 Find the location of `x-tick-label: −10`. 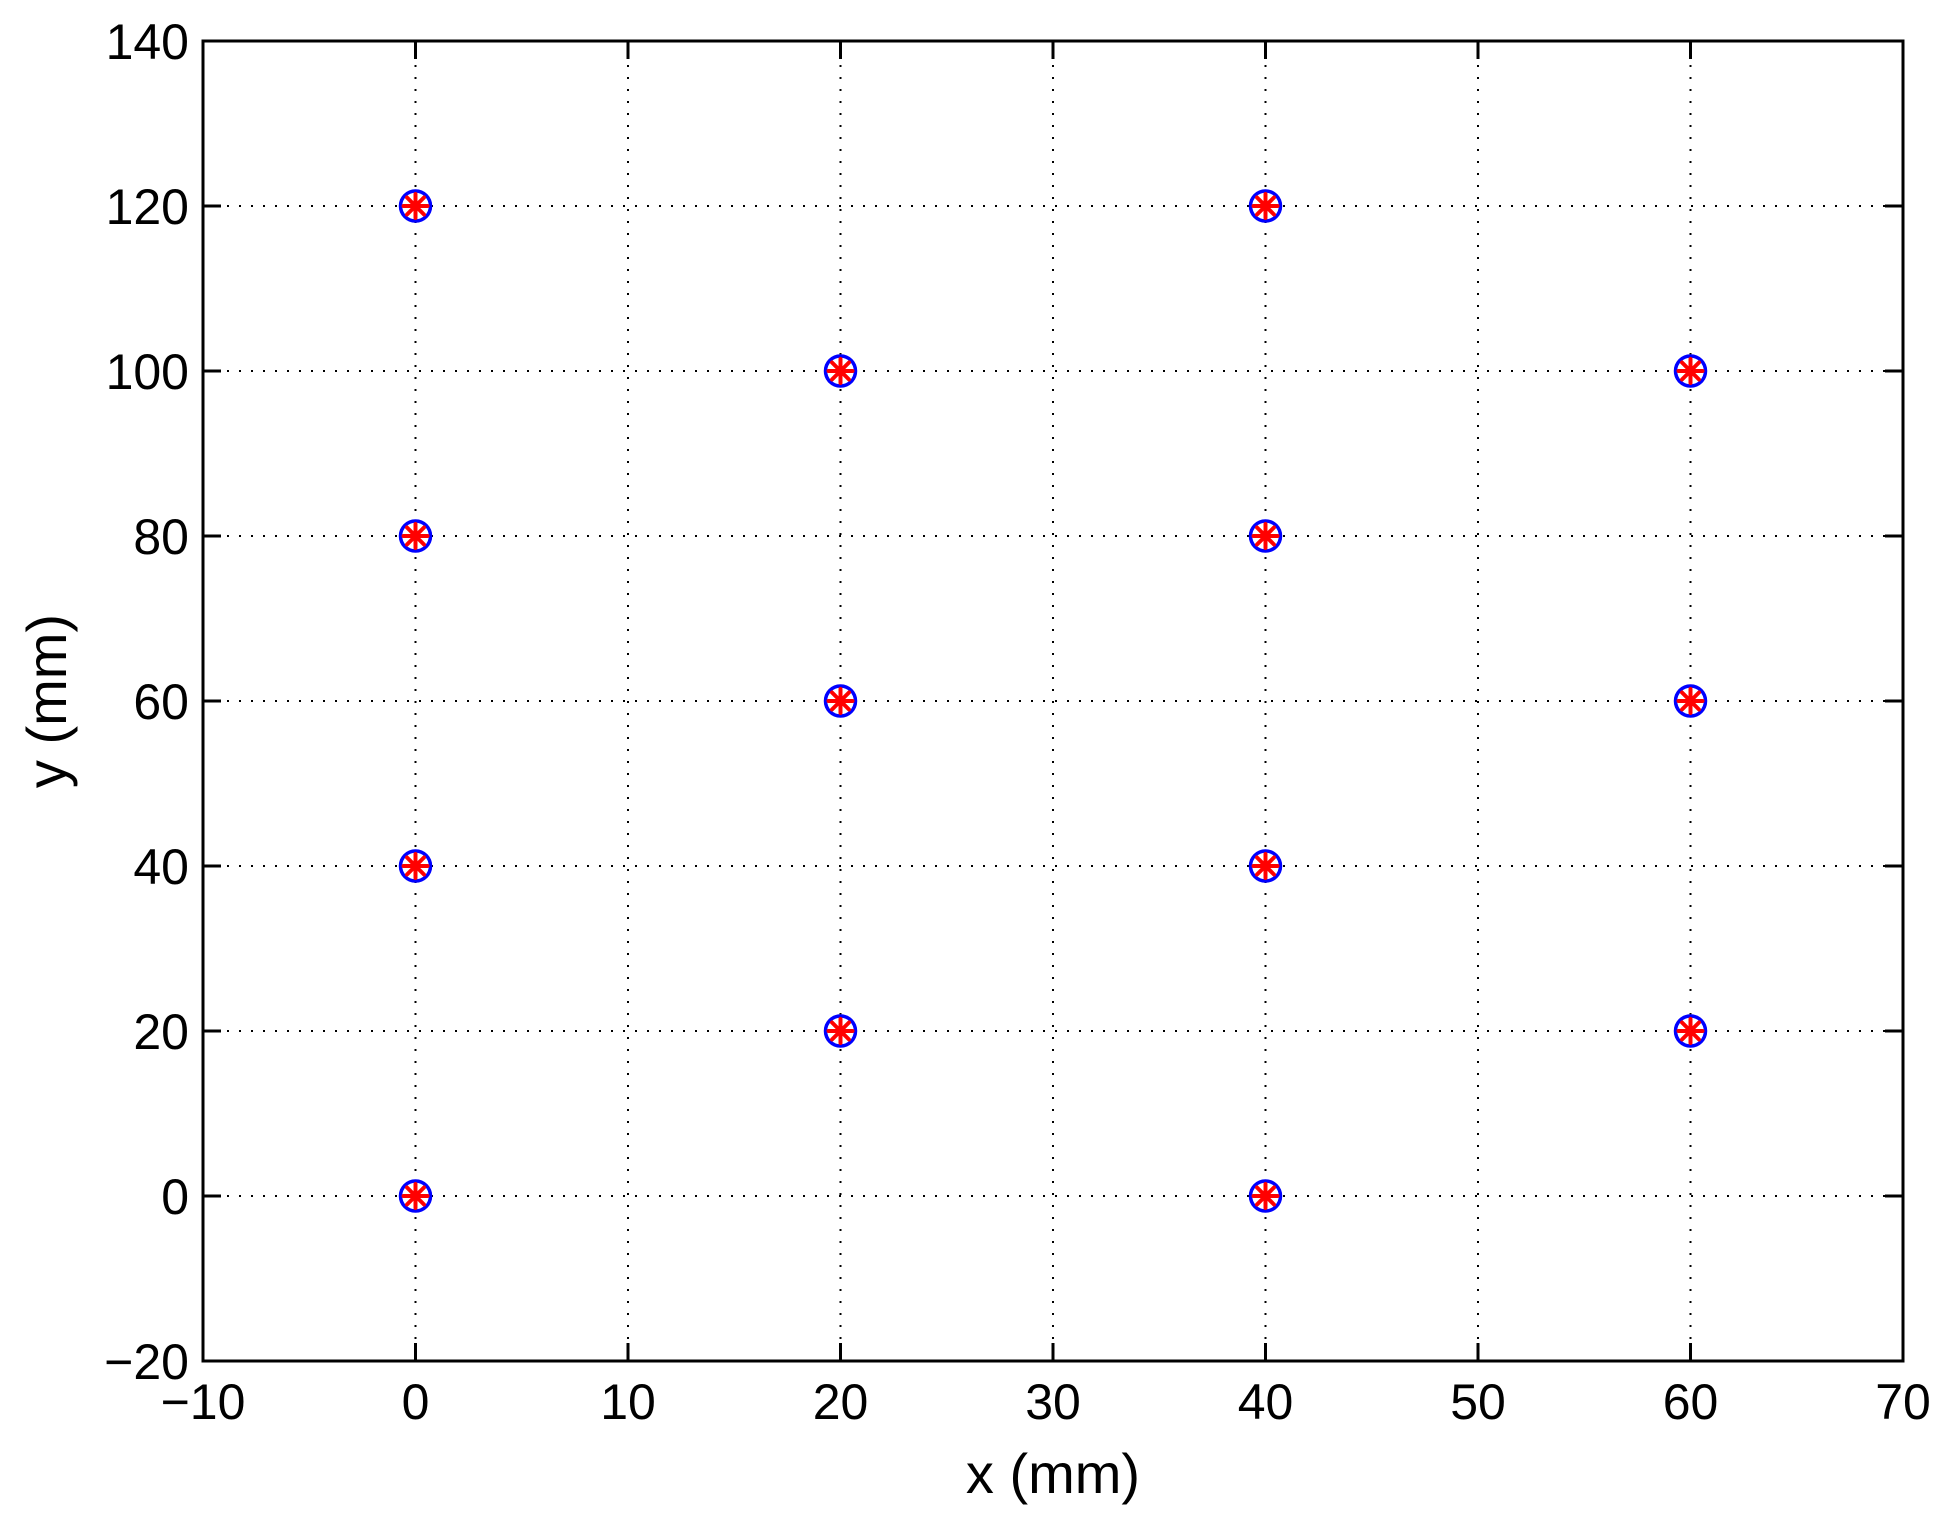

x-tick-label: −10 is located at coordinates (203, 1402).